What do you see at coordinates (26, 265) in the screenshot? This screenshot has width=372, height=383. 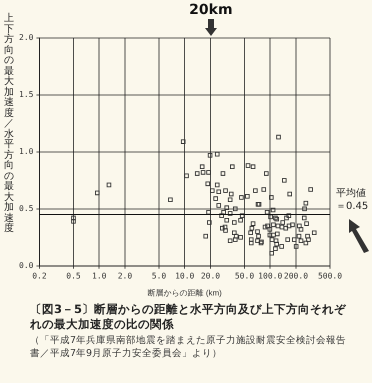 I see `y-tick-label: 0.0` at bounding box center [26, 265].